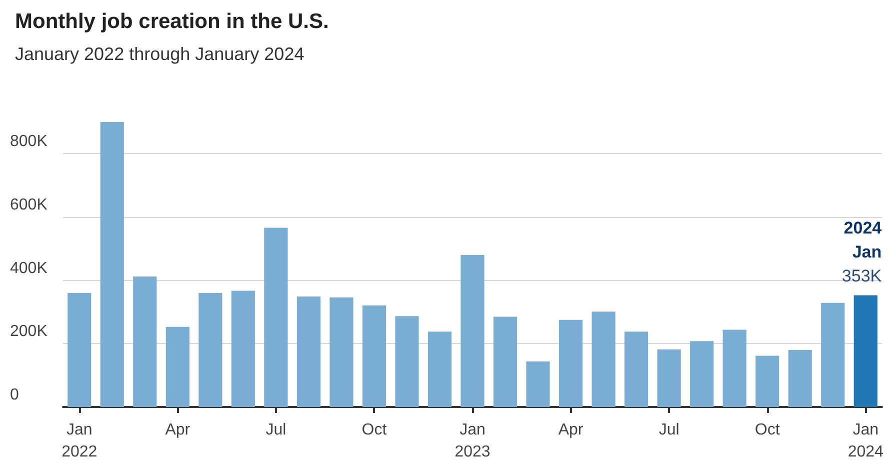  Describe the element at coordinates (14, 395) in the screenshot. I see `y-tick-label: 0` at that location.